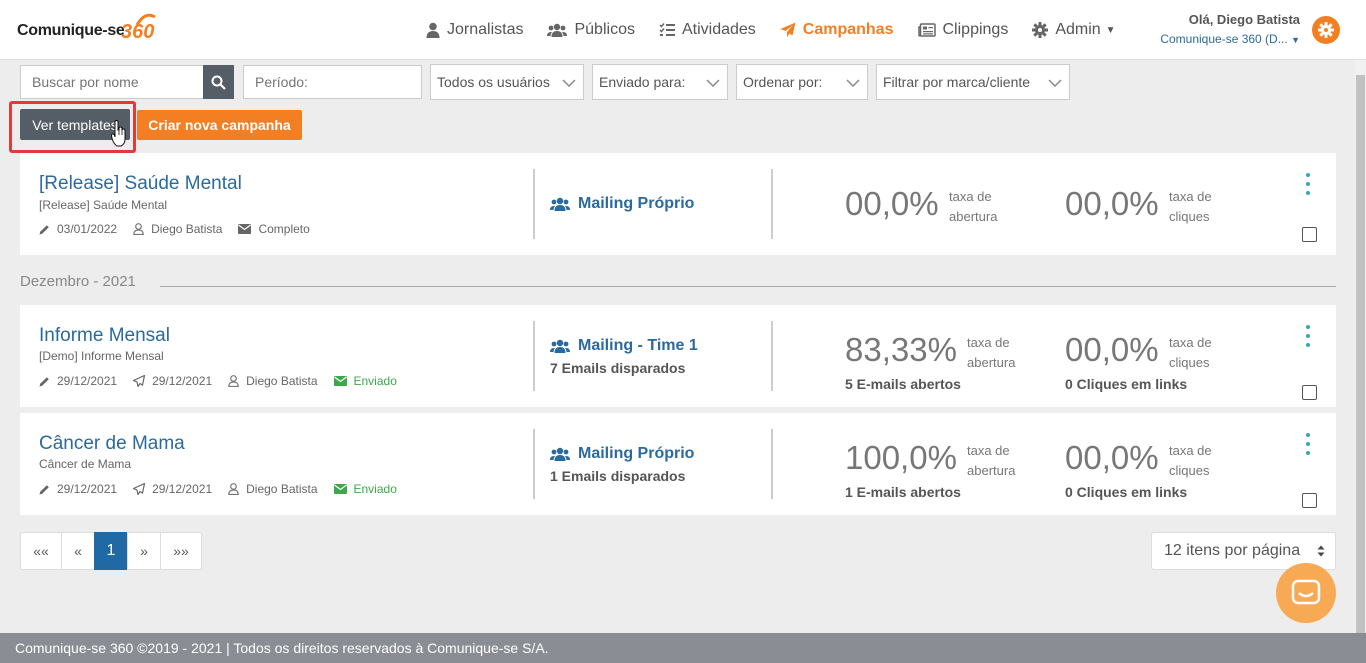 The image size is (1366, 663). Describe the element at coordinates (104, 335) in the screenshot. I see `campaign-title: Informe Mensal` at that location.